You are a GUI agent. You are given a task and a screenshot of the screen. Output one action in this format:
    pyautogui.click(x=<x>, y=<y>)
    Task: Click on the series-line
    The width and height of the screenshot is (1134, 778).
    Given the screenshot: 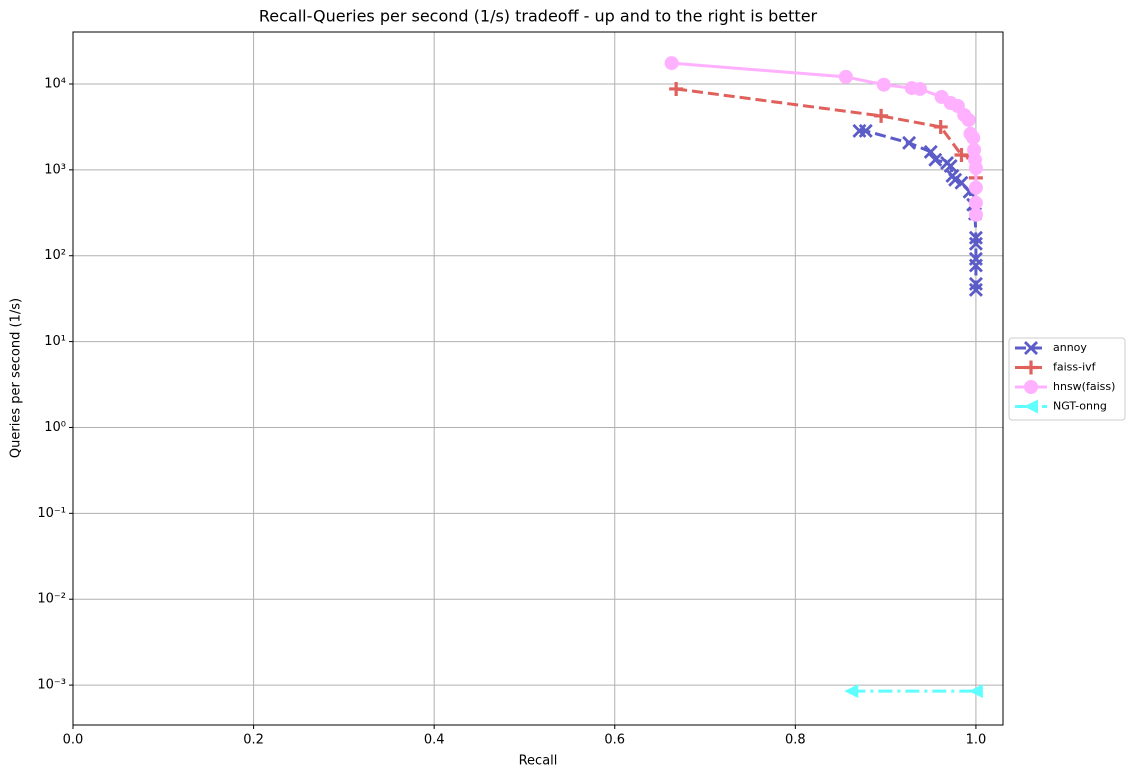 What is the action you would take?
    pyautogui.click(x=824, y=138)
    